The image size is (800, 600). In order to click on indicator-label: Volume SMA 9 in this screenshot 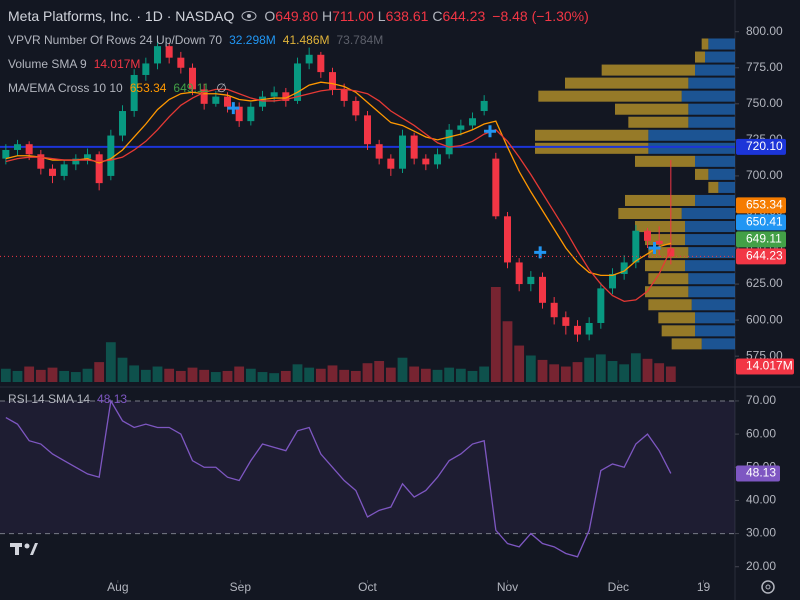, I will do `click(47, 64)`.